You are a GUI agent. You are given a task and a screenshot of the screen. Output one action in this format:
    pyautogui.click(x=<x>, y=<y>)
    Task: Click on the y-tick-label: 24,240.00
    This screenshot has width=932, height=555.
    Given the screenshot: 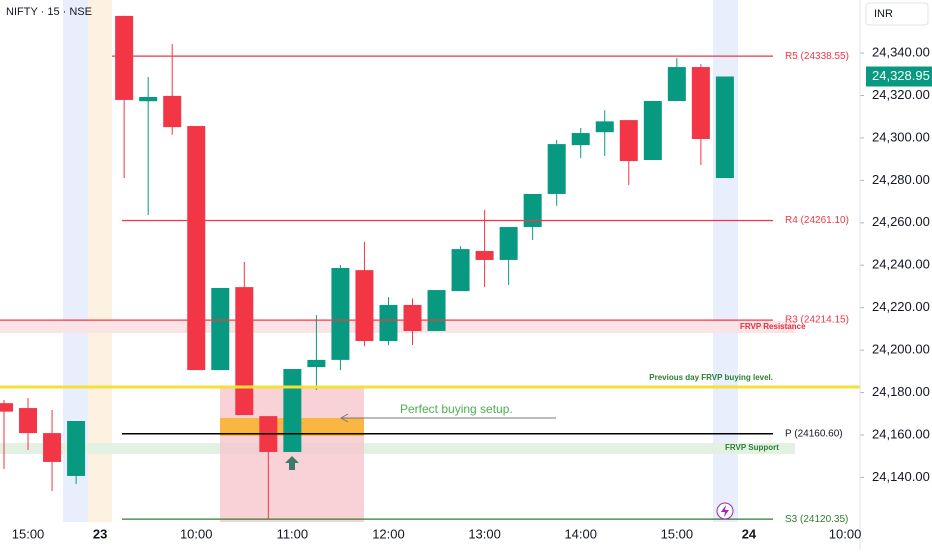 What is the action you would take?
    pyautogui.click(x=901, y=264)
    